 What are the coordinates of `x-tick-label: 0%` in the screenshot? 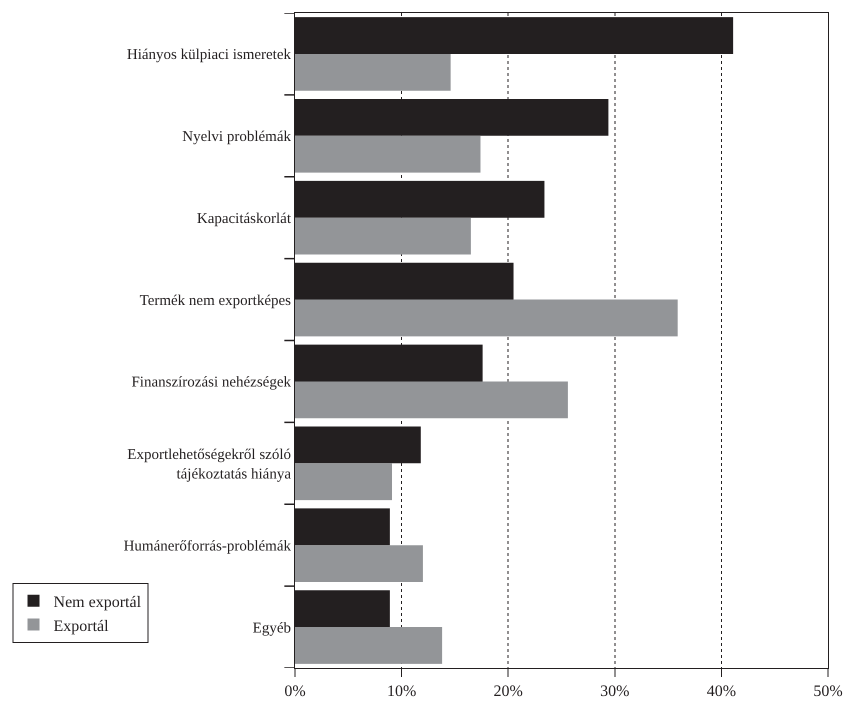 It's located at (295, 691).